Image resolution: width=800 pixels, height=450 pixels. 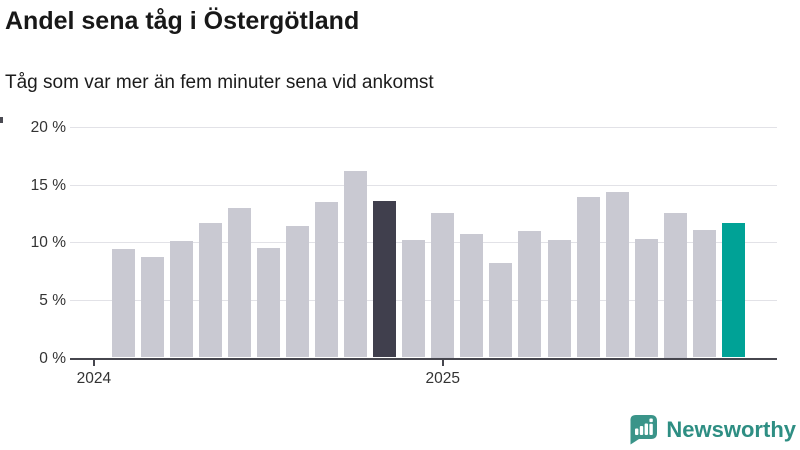 What do you see at coordinates (48, 243) in the screenshot?
I see `y-axis-label: 10 %` at bounding box center [48, 243].